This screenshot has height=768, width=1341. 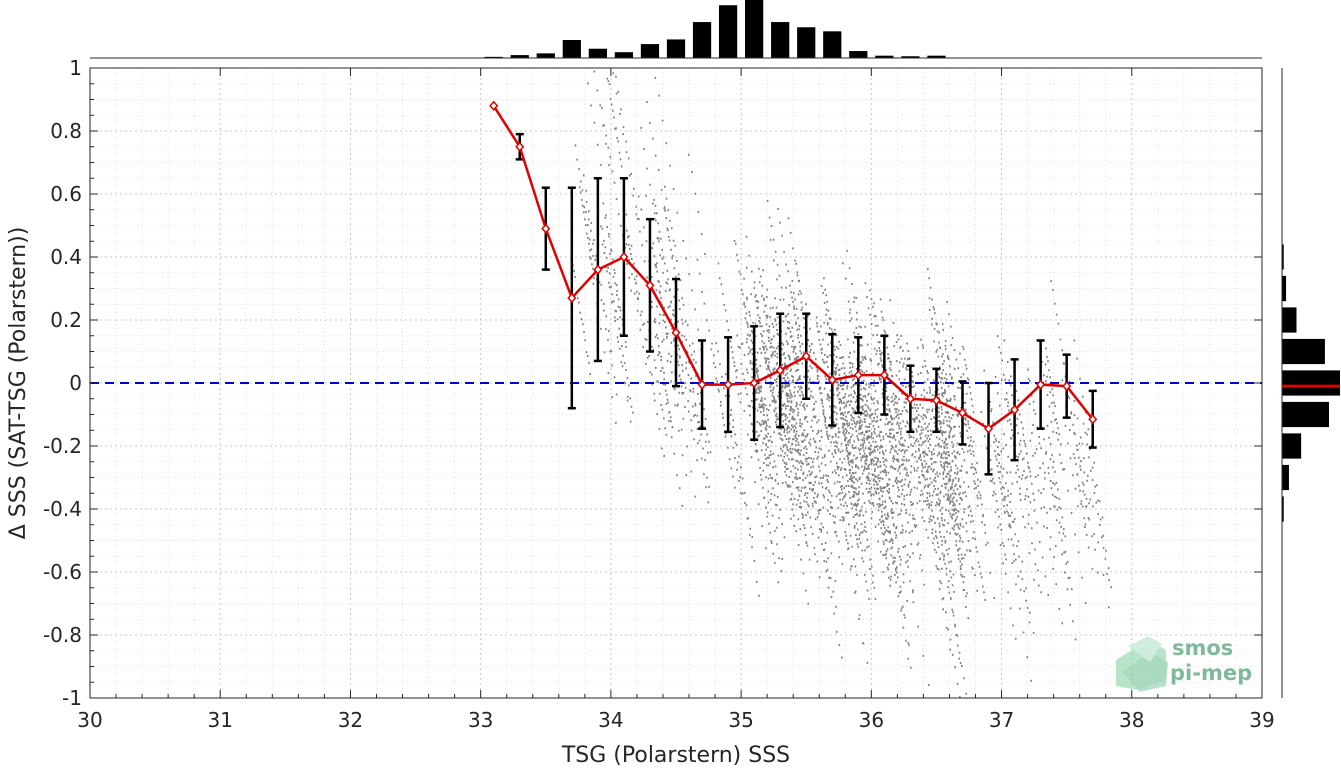 I want to click on x-axis-label: TSG (Polarstern) SSS, so click(x=675, y=755).